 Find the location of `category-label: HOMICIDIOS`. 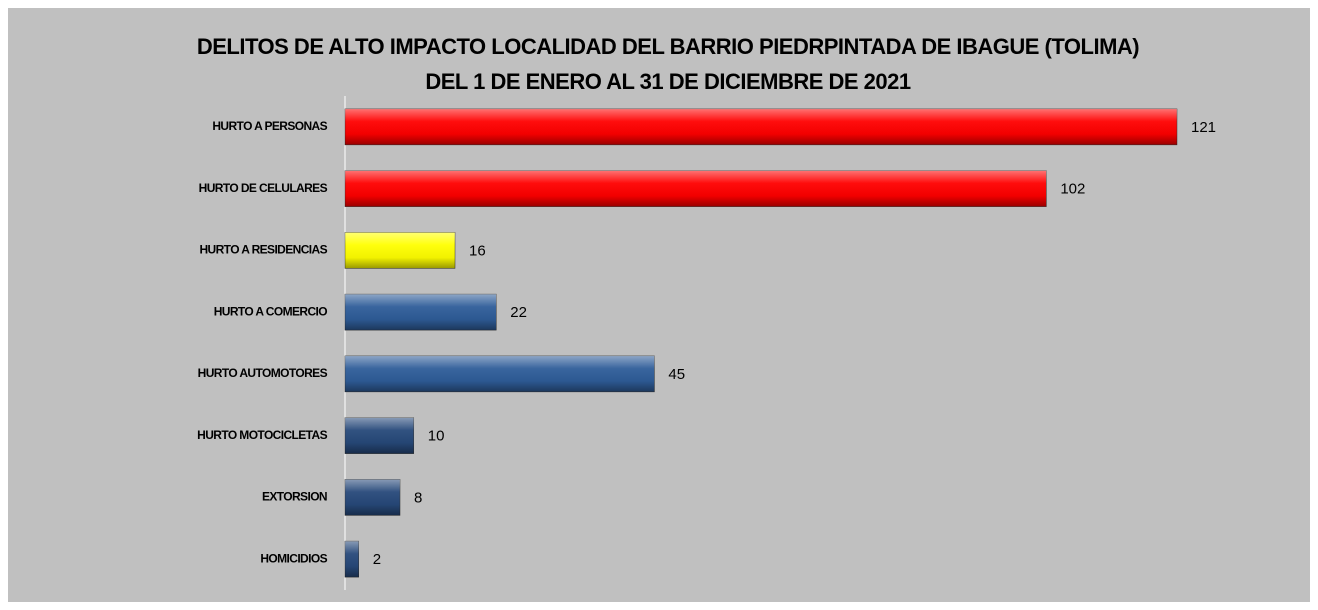

category-label: HOMICIDIOS is located at coordinates (293, 558).